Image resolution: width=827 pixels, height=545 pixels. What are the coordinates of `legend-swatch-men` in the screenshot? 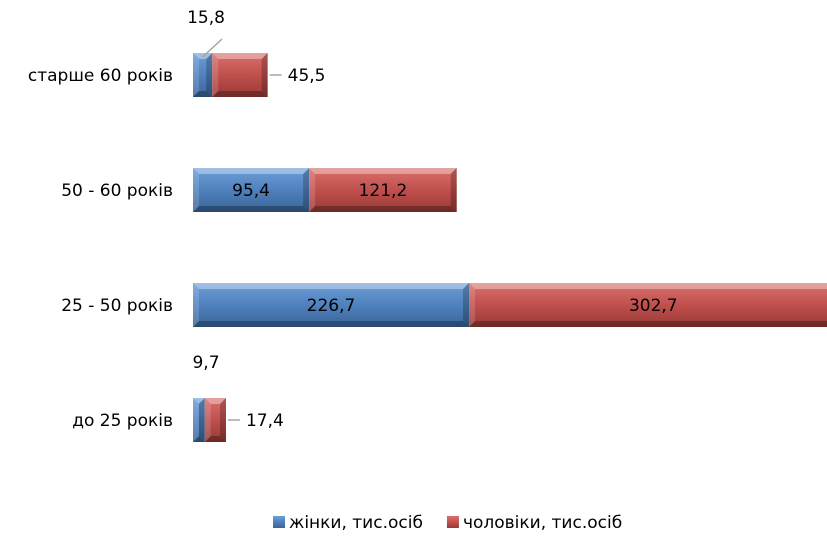 It's located at (452, 522).